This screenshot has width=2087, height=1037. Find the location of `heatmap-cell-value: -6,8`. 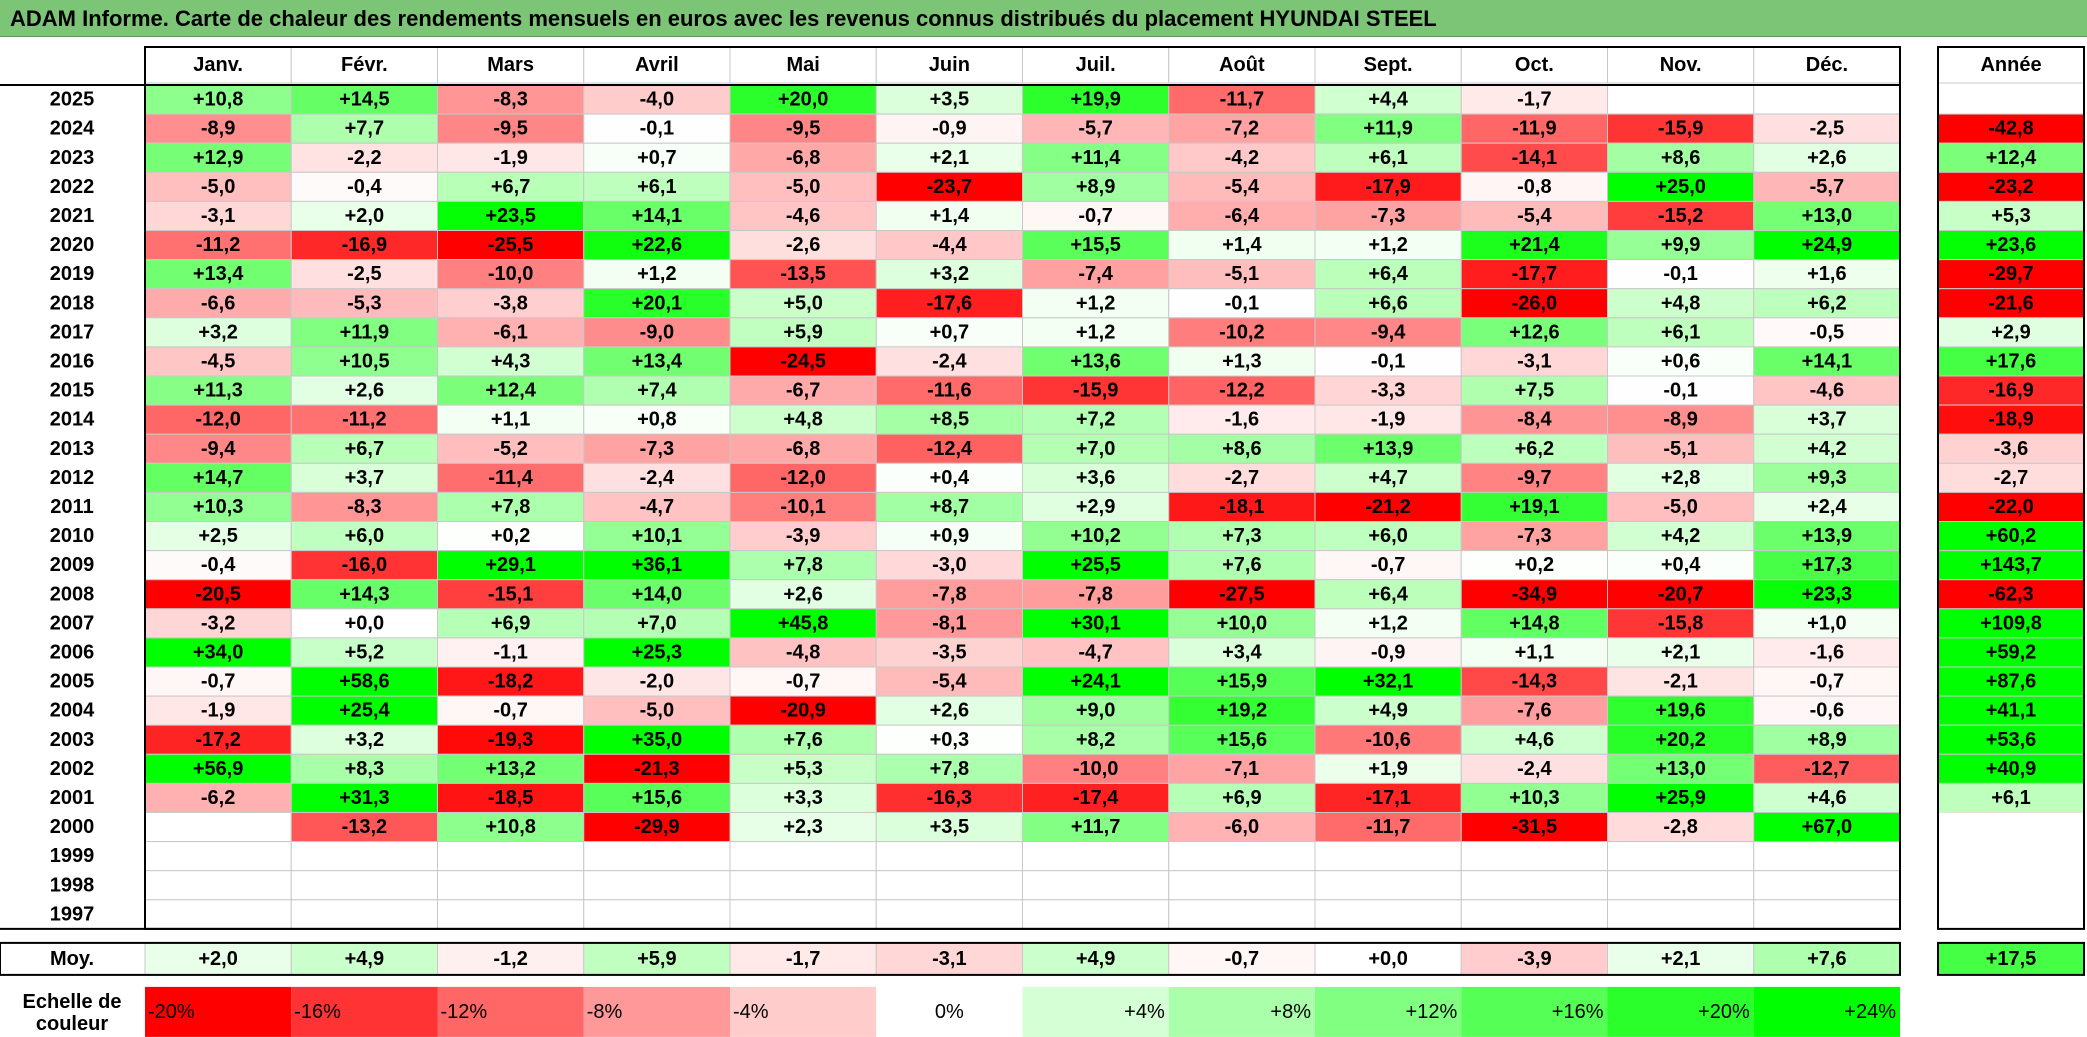

heatmap-cell-value: -6,8 is located at coordinates (803, 158).